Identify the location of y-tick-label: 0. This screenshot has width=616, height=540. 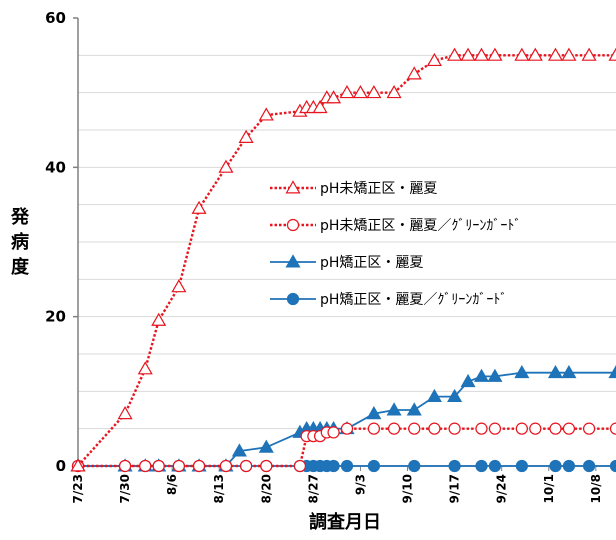
(61, 466).